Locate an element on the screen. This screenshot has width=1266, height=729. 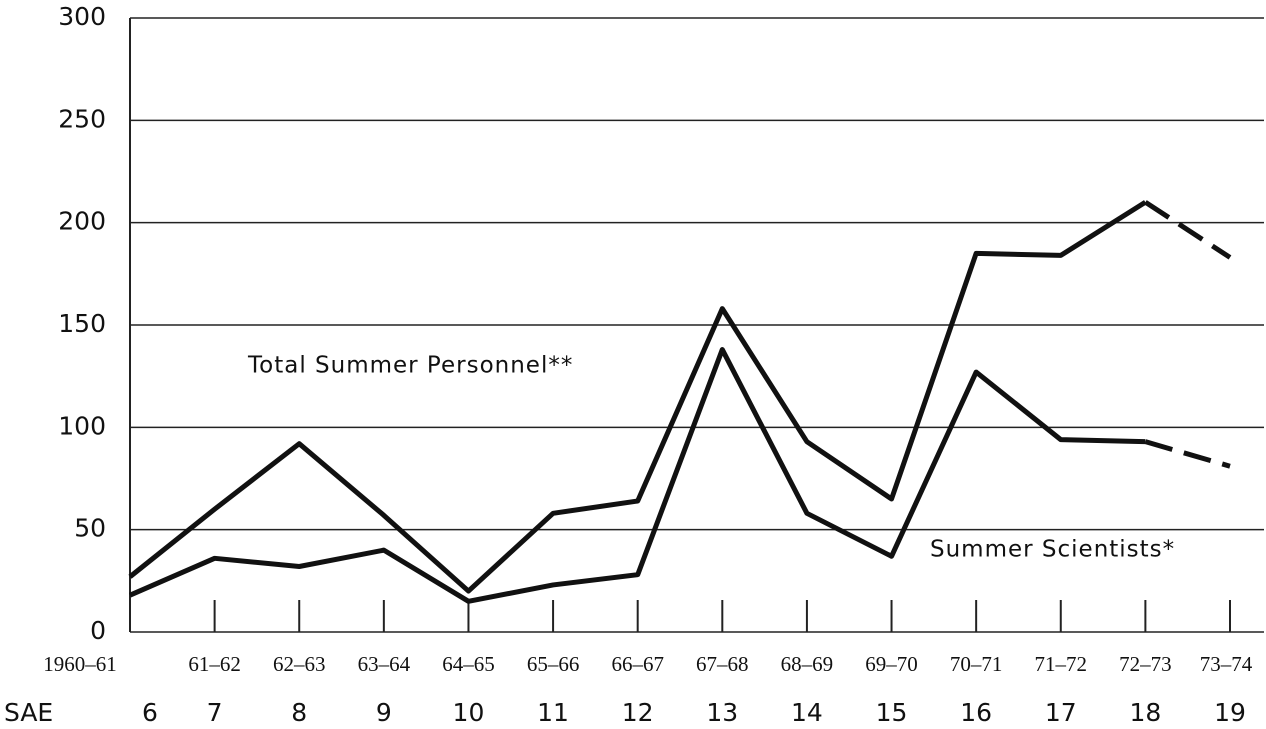
sae-label: 11 is located at coordinates (553, 712).